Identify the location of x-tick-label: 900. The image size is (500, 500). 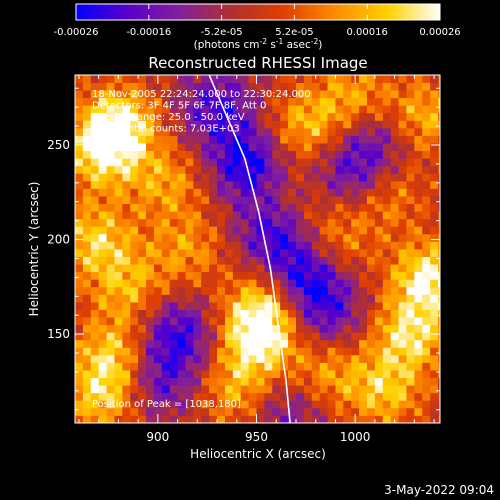
(157, 437).